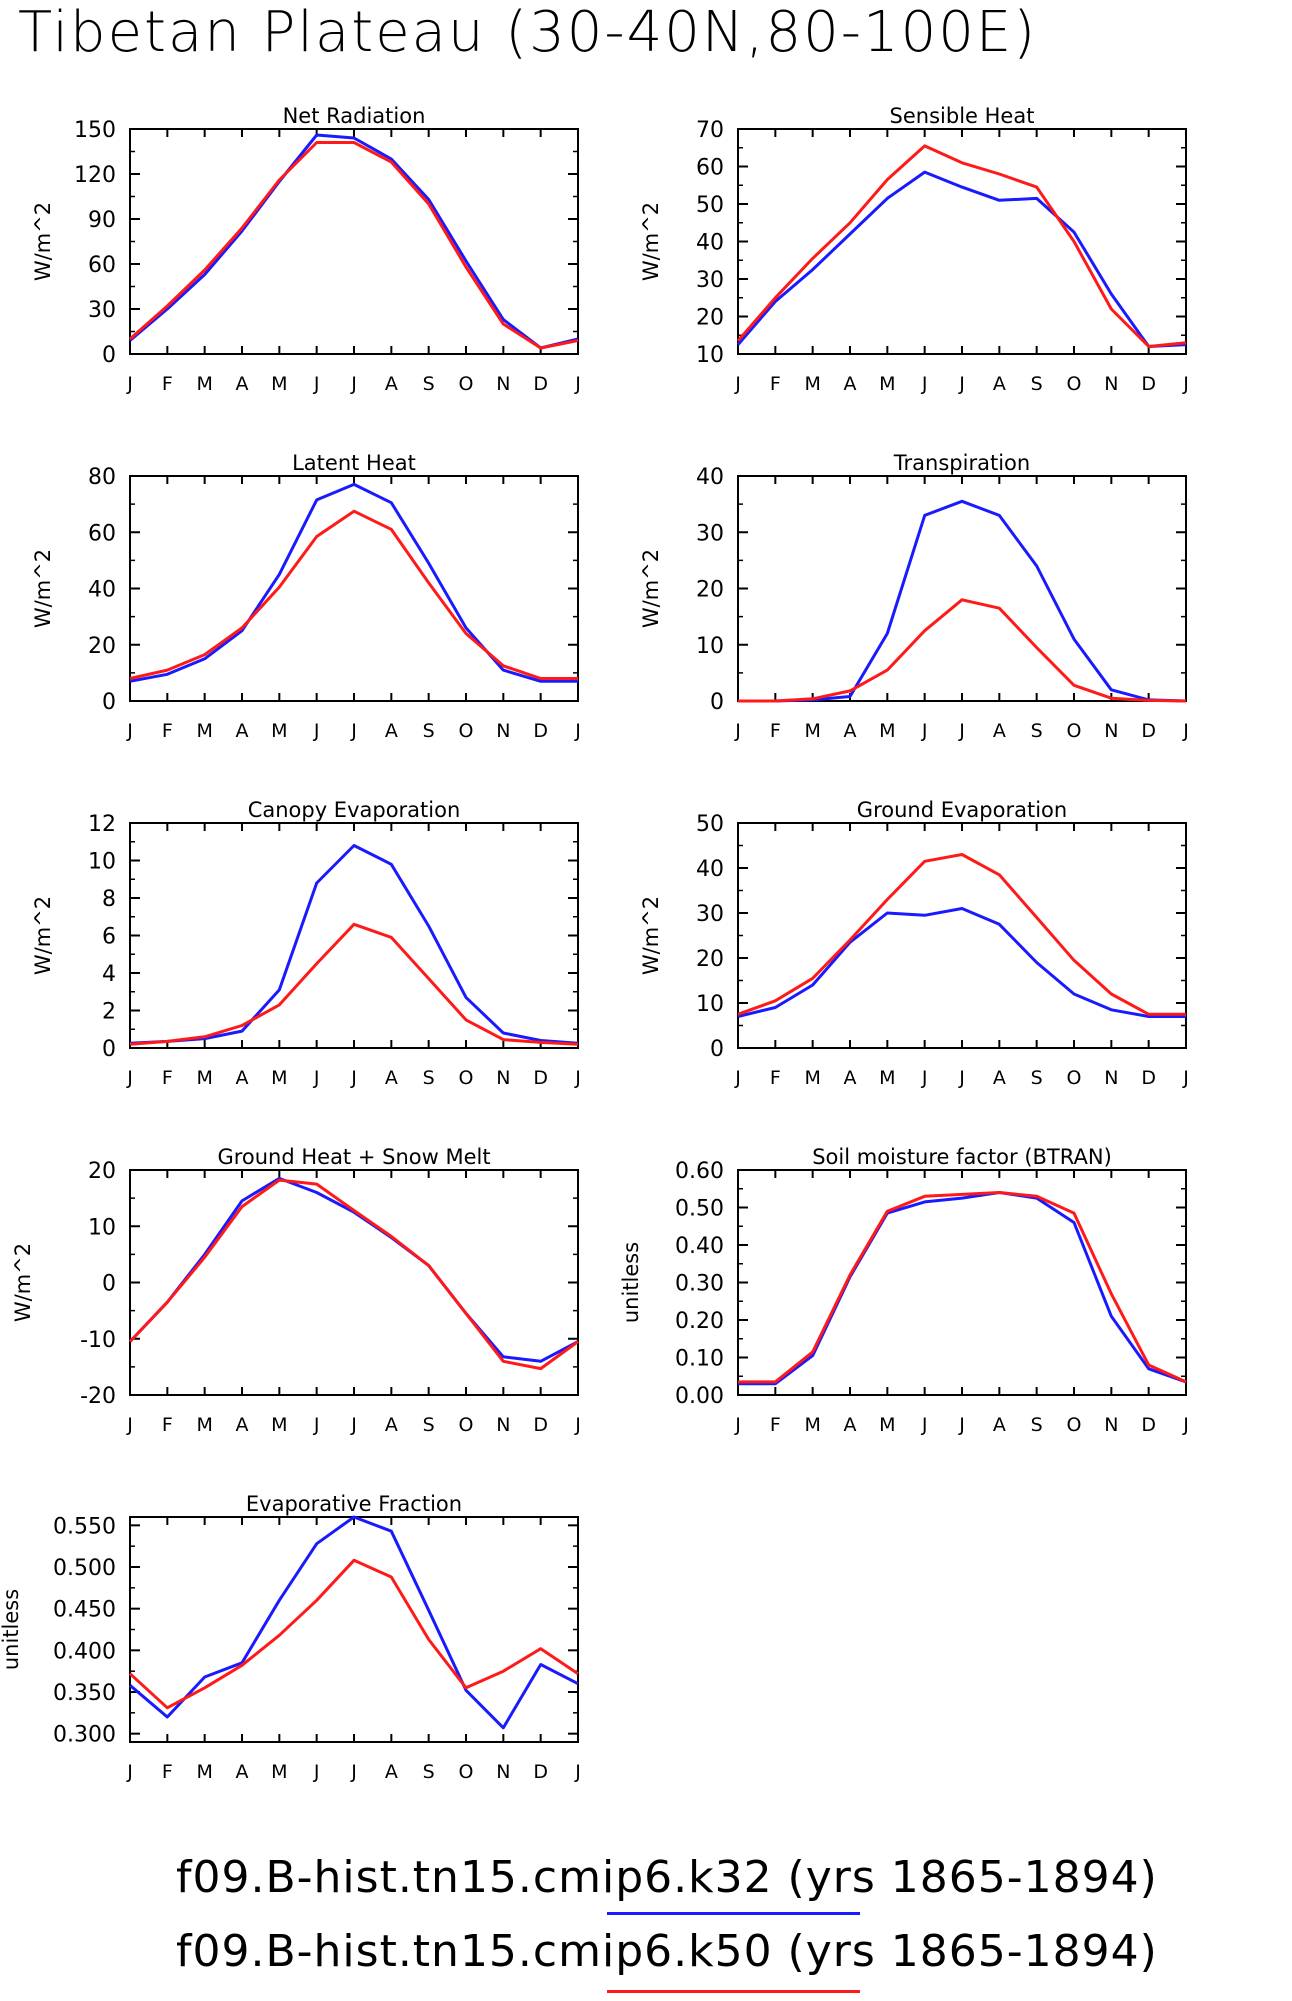 This screenshot has width=1292, height=2001. What do you see at coordinates (84, 1526) in the screenshot?
I see `y-tick-label: 0.550` at bounding box center [84, 1526].